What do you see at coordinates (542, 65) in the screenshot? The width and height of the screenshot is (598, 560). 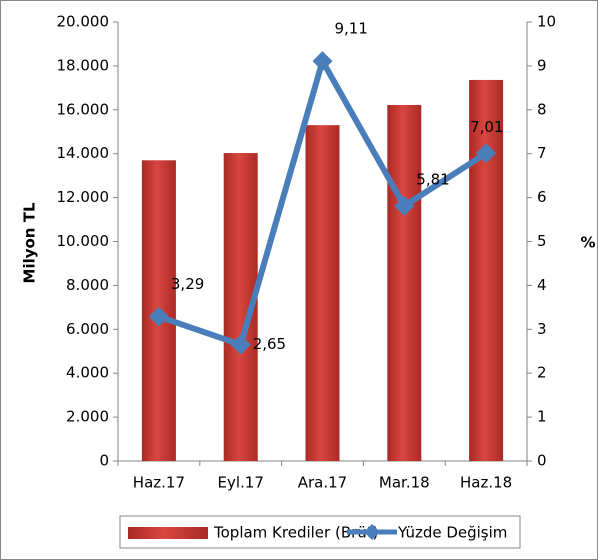 I see `y2-tick-label: 9` at bounding box center [542, 65].